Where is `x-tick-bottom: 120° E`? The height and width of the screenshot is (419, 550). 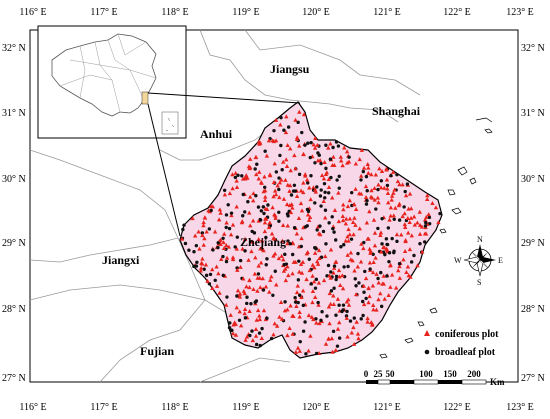
x-tick-bottom: 120° E is located at coordinates (316, 407).